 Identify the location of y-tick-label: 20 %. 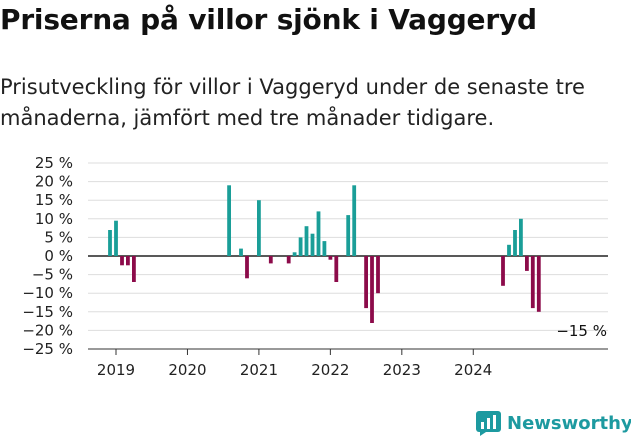
(54, 182).